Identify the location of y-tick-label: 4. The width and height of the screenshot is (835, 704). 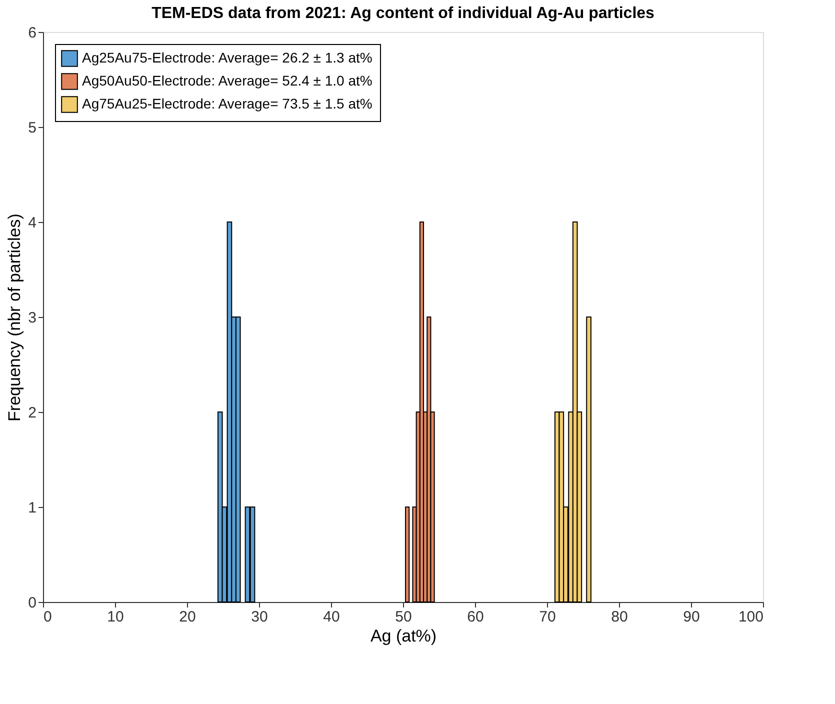
(32, 223).